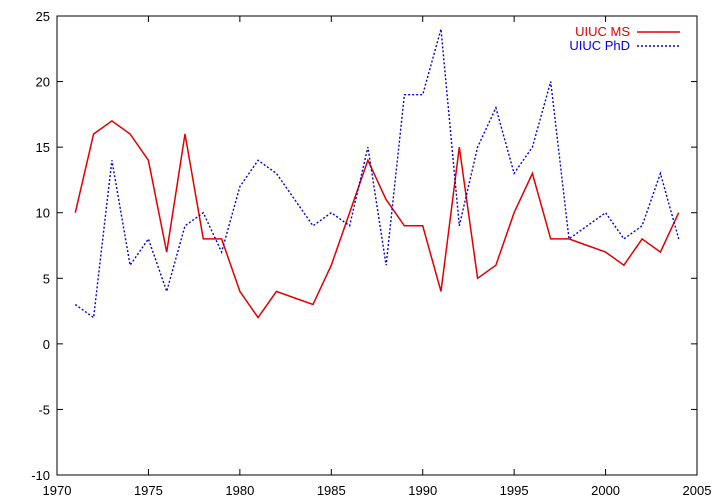 The height and width of the screenshot is (504, 720). I want to click on x-tick-label: 2000, so click(605, 490).